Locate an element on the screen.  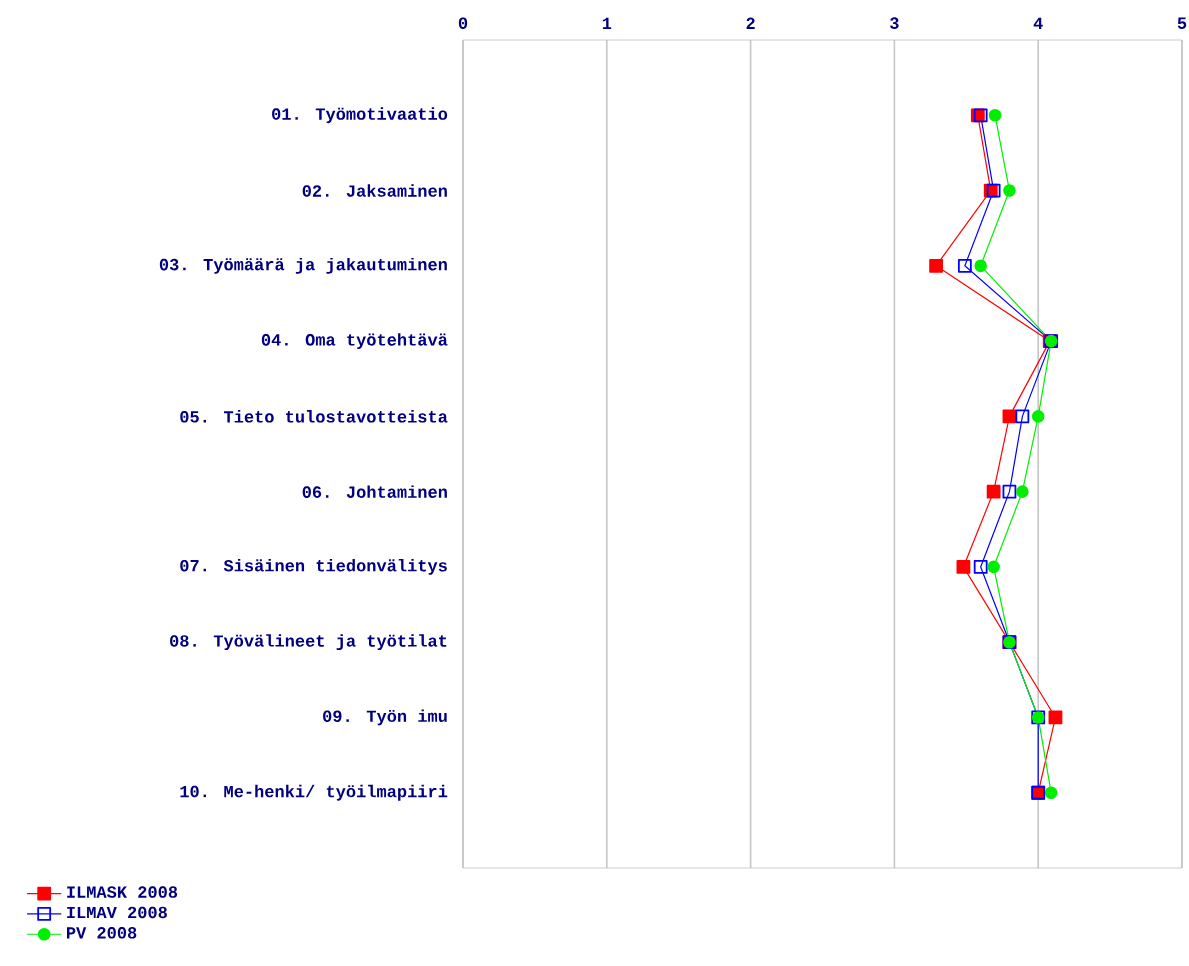
x-tick-label: 3 is located at coordinates (894, 23).